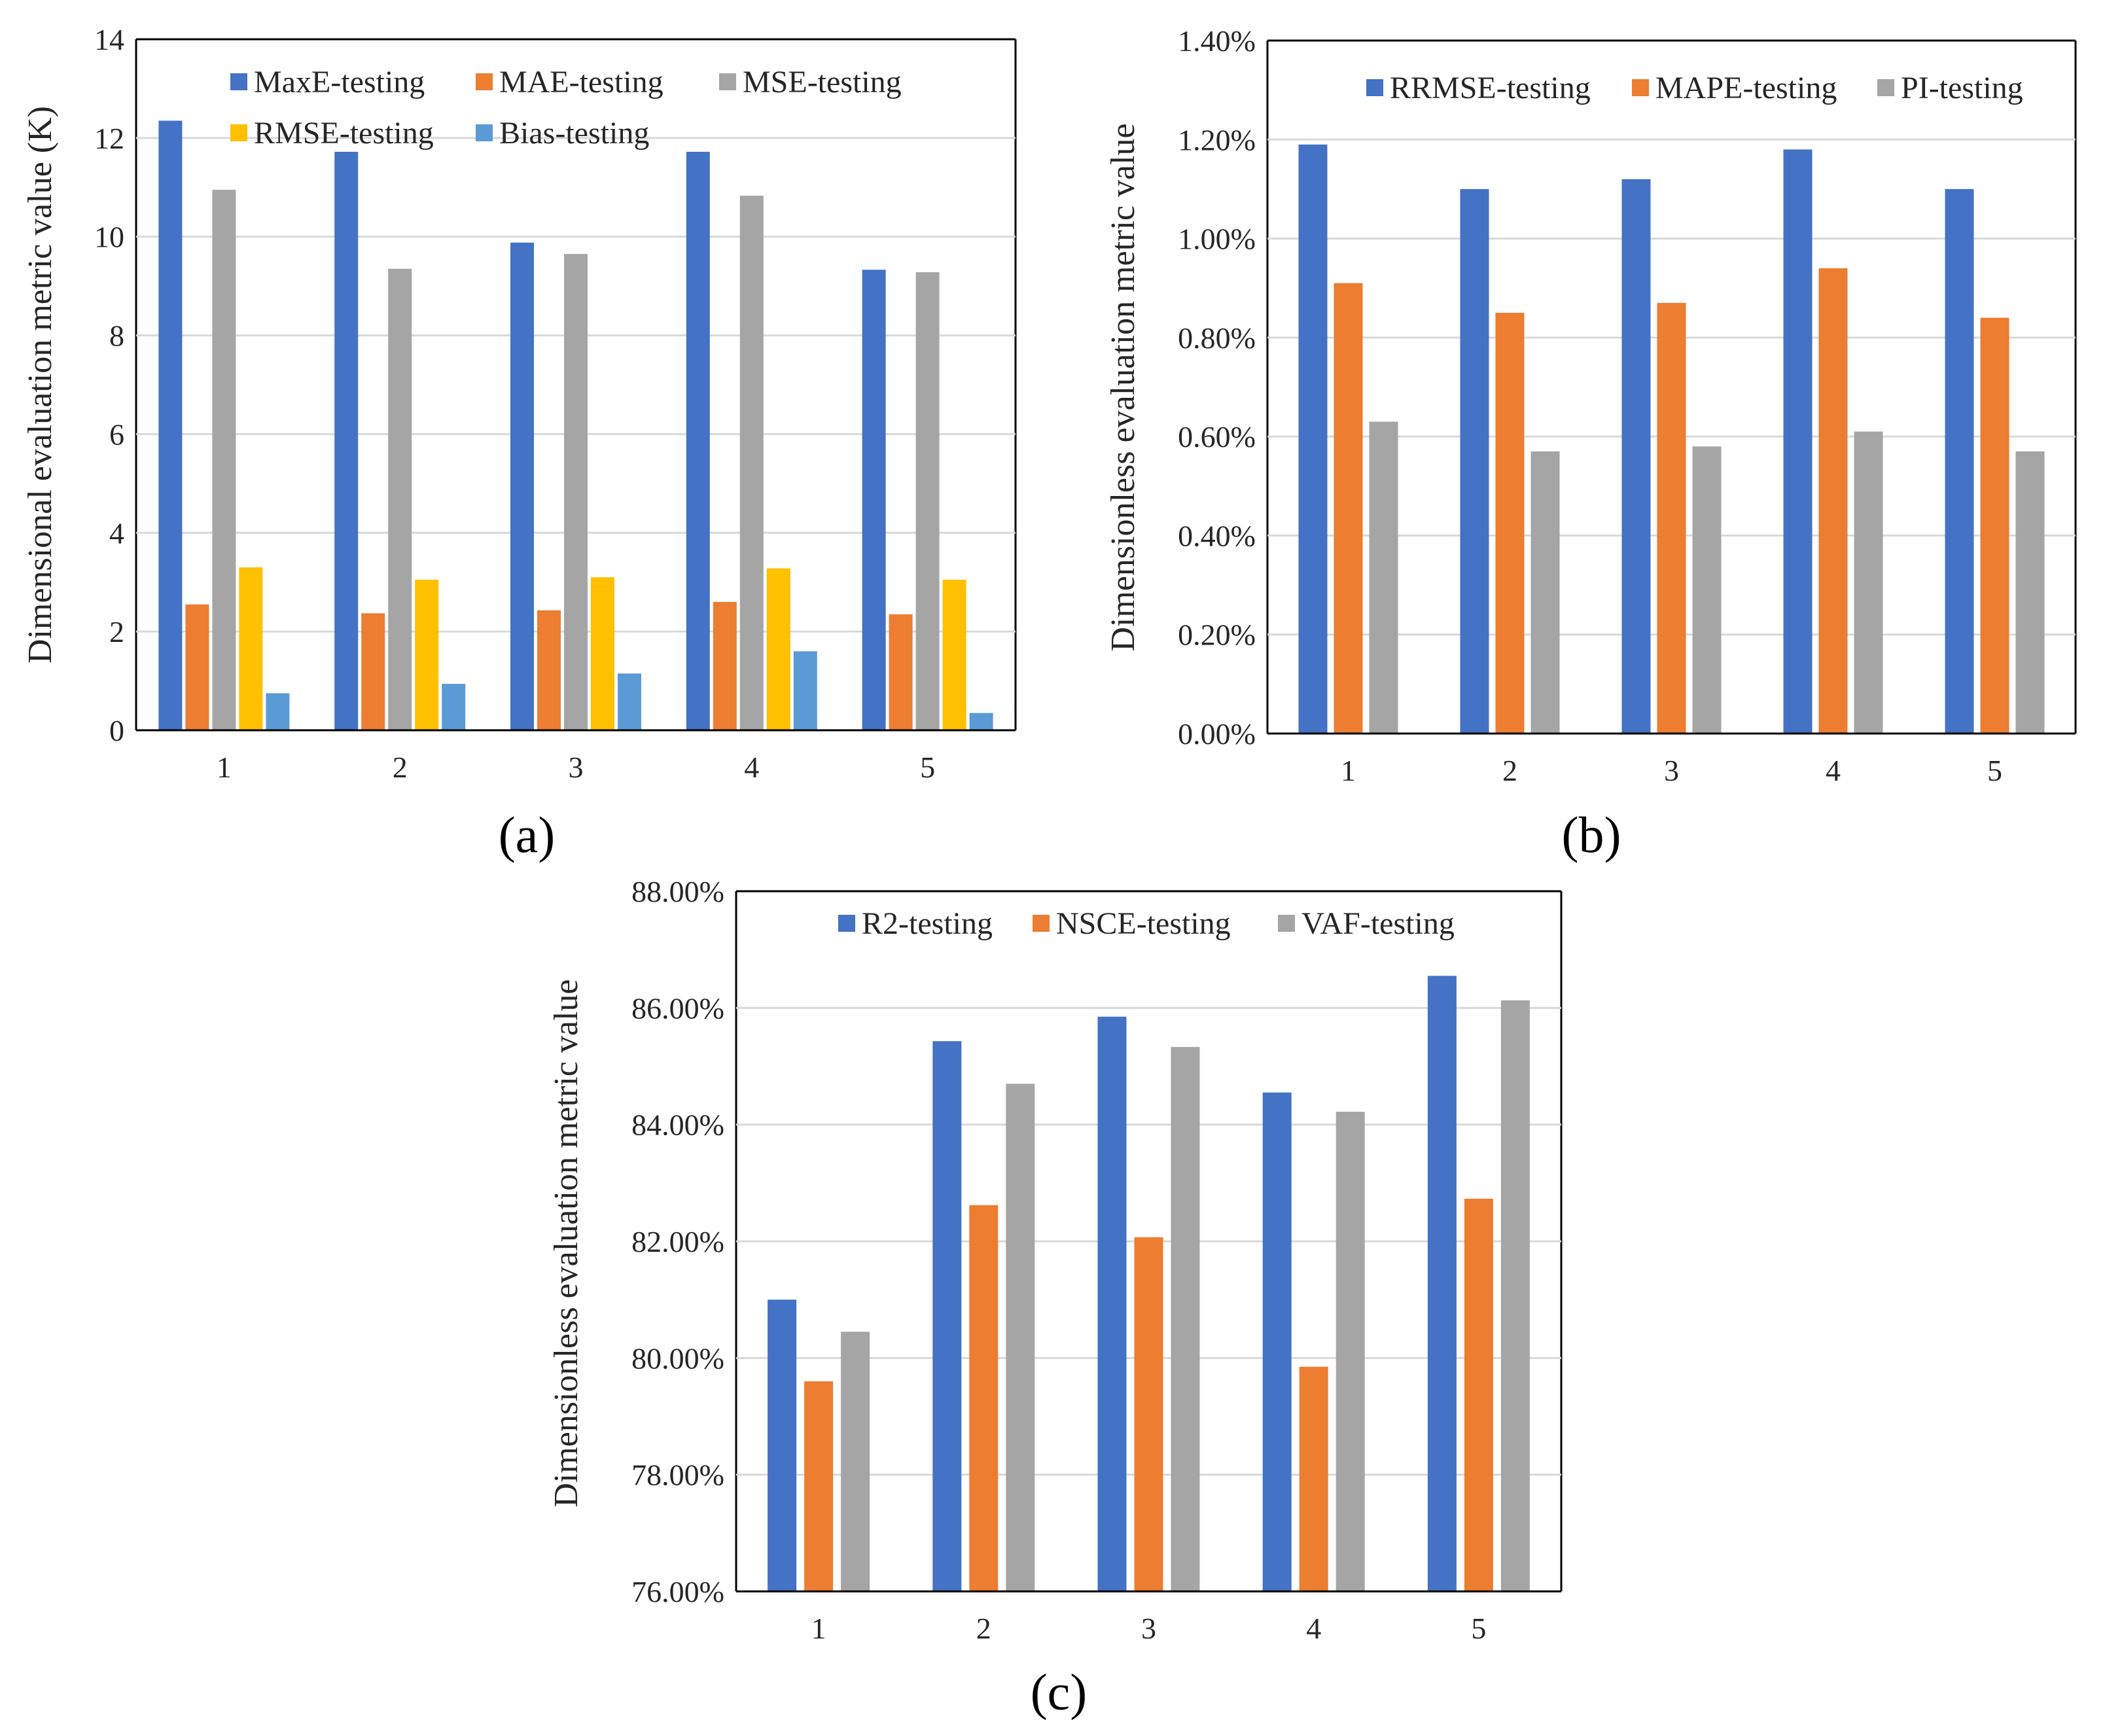 This screenshot has width=2105, height=1736. I want to click on y-tick-label: 0.40%, so click(1217, 535).